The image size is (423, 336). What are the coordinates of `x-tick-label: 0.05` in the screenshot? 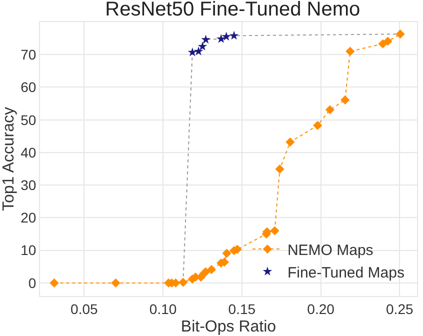 It's located at (84, 308).